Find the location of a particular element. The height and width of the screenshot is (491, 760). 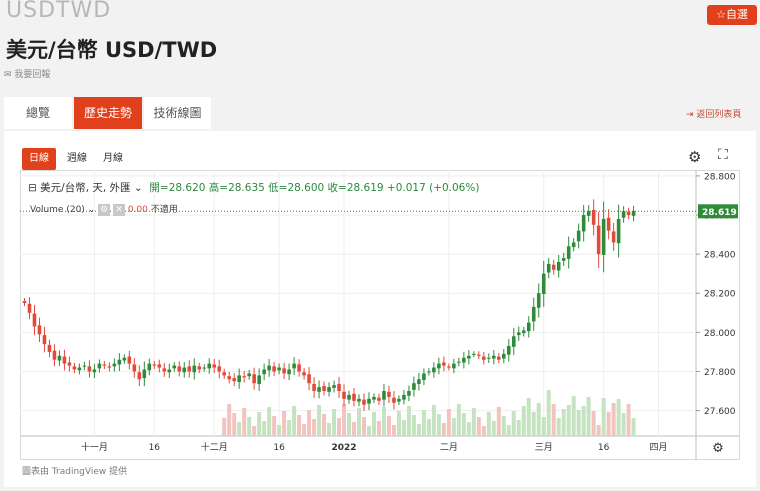

tab-overview: 總覽 is located at coordinates (38, 113).